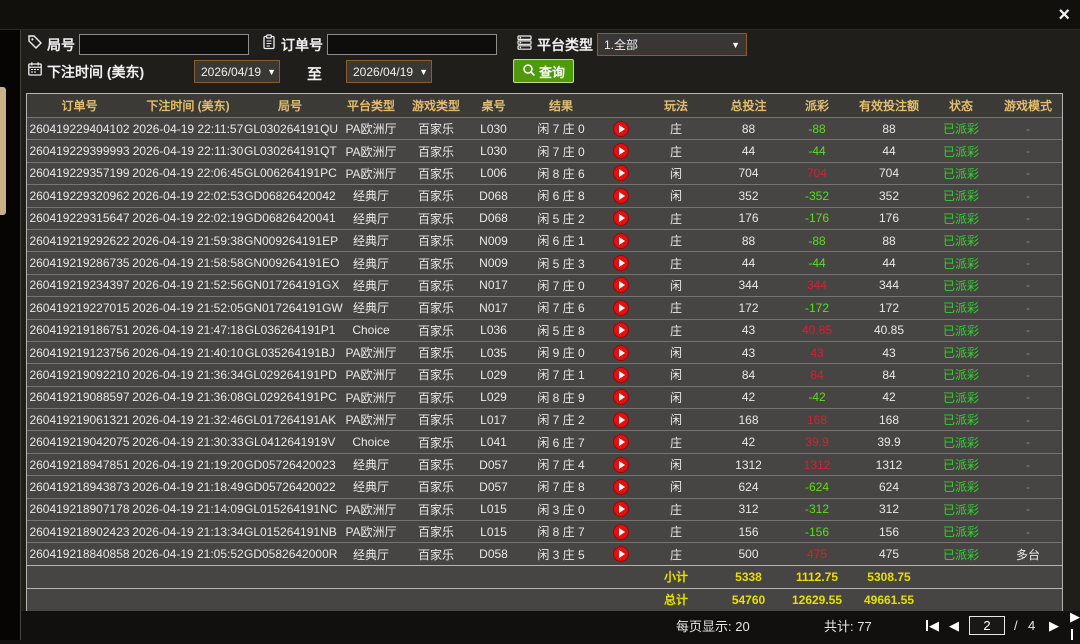 The height and width of the screenshot is (644, 1080). What do you see at coordinates (79, 106) in the screenshot?
I see `column-header: 订单号` at bounding box center [79, 106].